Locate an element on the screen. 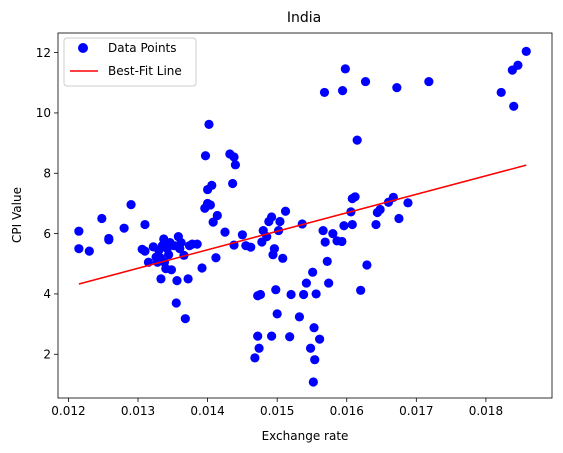 The height and width of the screenshot is (453, 563). y-tick-label-1: 4 is located at coordinates (47, 294).